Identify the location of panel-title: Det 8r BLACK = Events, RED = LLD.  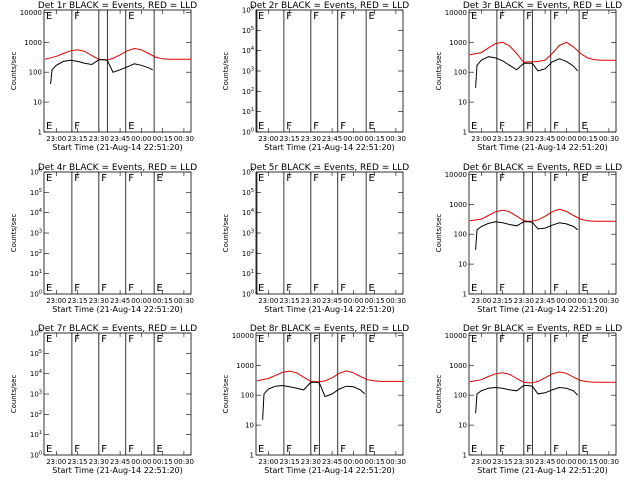
(329, 329).